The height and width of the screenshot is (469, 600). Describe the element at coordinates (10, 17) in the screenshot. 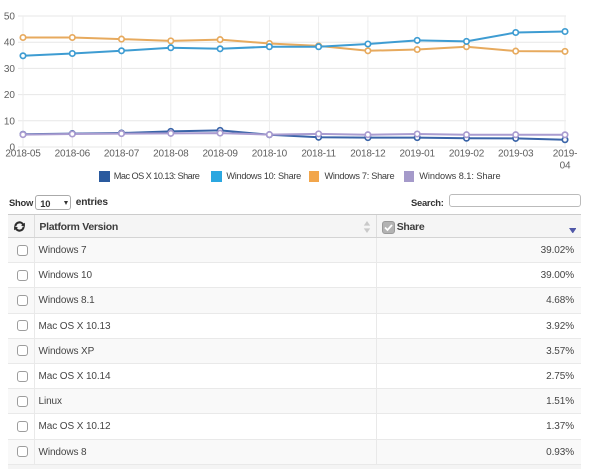

I see `svg-text: 50` at that location.